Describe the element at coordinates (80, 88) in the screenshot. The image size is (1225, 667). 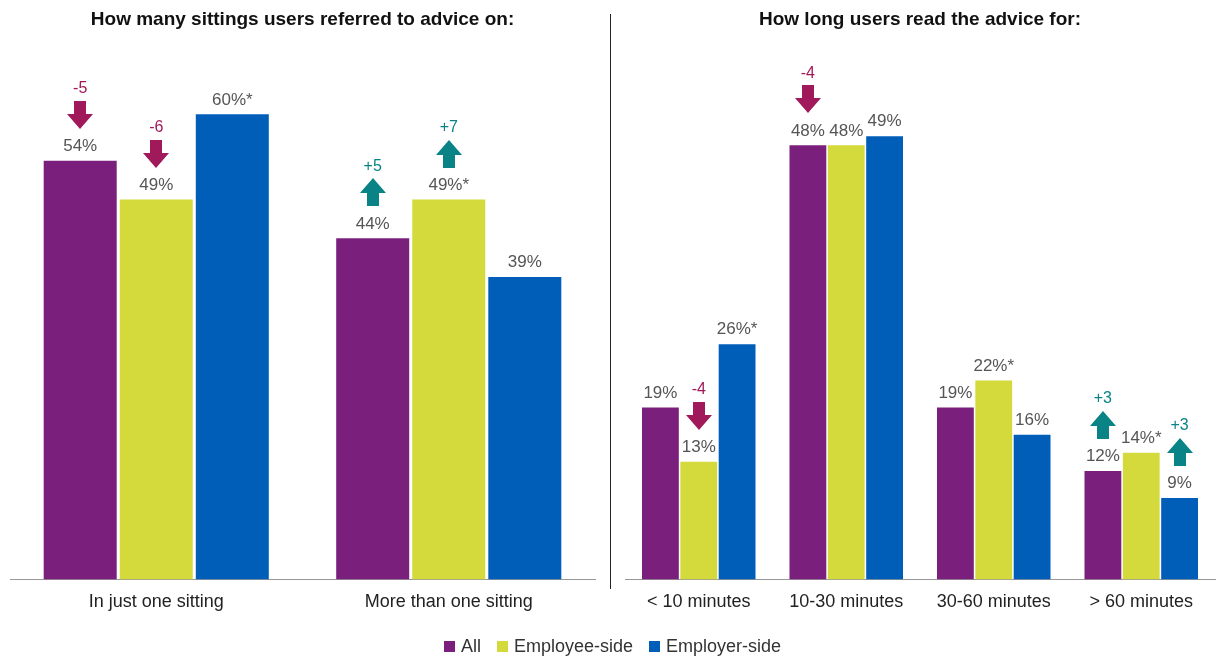
I see `text: -5` at that location.